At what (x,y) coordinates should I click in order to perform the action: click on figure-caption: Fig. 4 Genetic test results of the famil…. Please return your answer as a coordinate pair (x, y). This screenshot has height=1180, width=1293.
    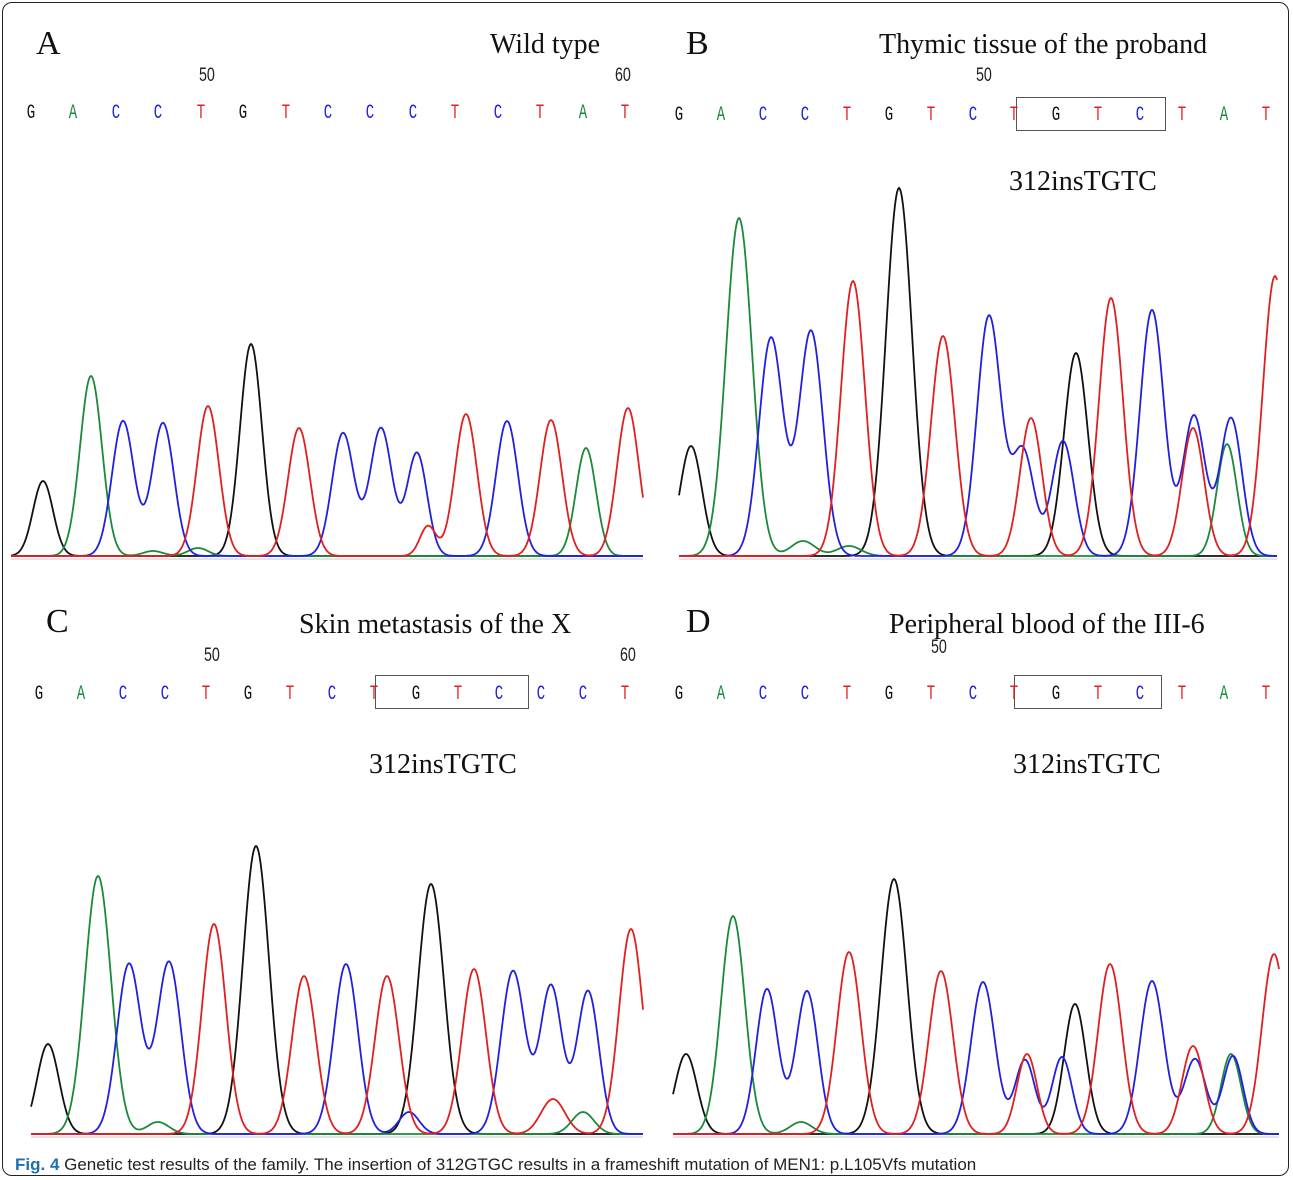
    Looking at the image, I should click on (495, 1165).